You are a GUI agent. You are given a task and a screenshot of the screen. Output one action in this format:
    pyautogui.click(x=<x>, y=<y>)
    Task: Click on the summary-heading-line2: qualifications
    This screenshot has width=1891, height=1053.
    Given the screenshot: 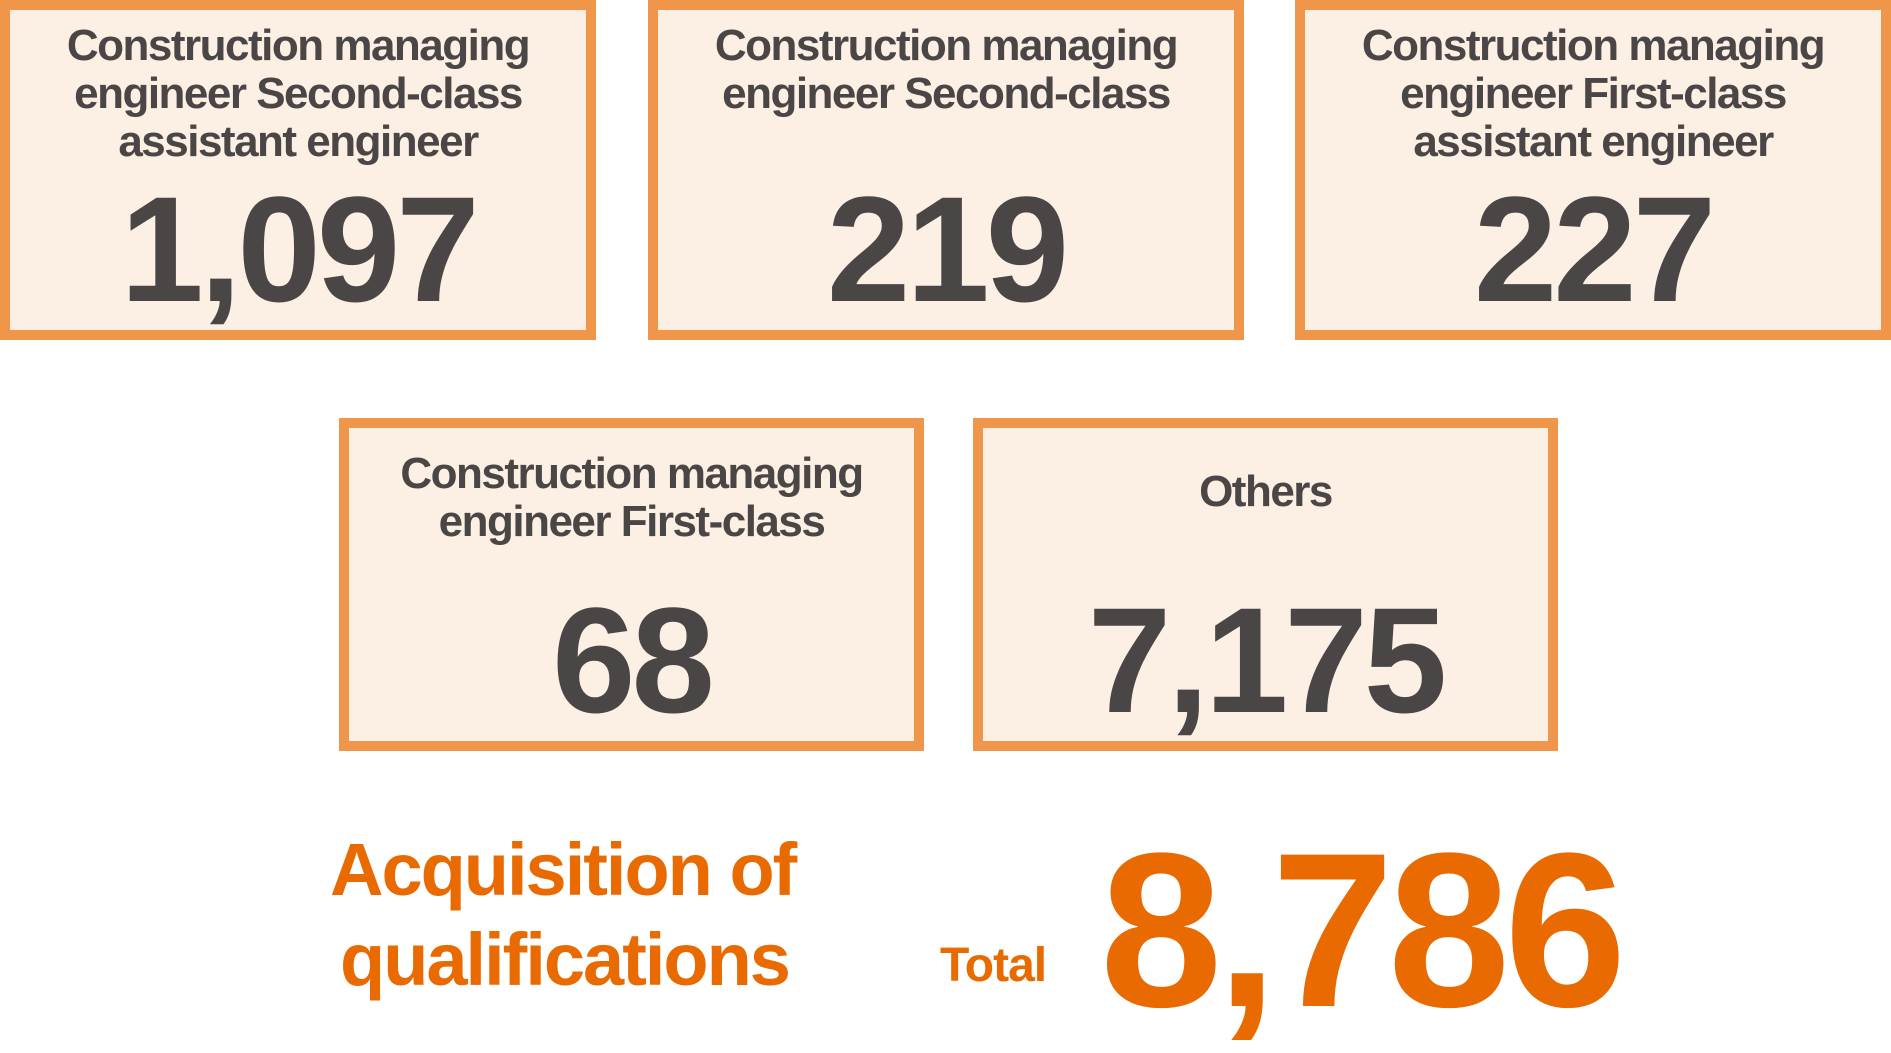 What is the action you would take?
    pyautogui.click(x=565, y=959)
    